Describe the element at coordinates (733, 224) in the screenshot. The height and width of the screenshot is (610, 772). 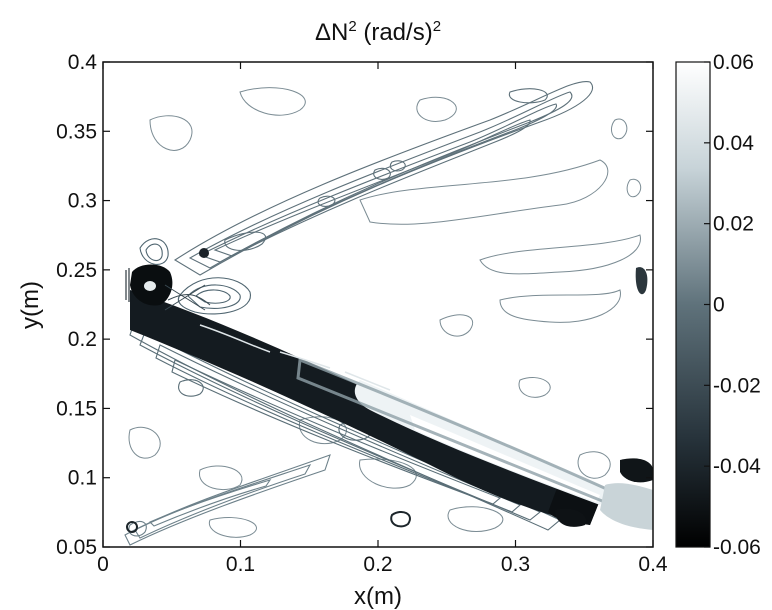
I see `colorbar-tick-label: 0.02` at that location.